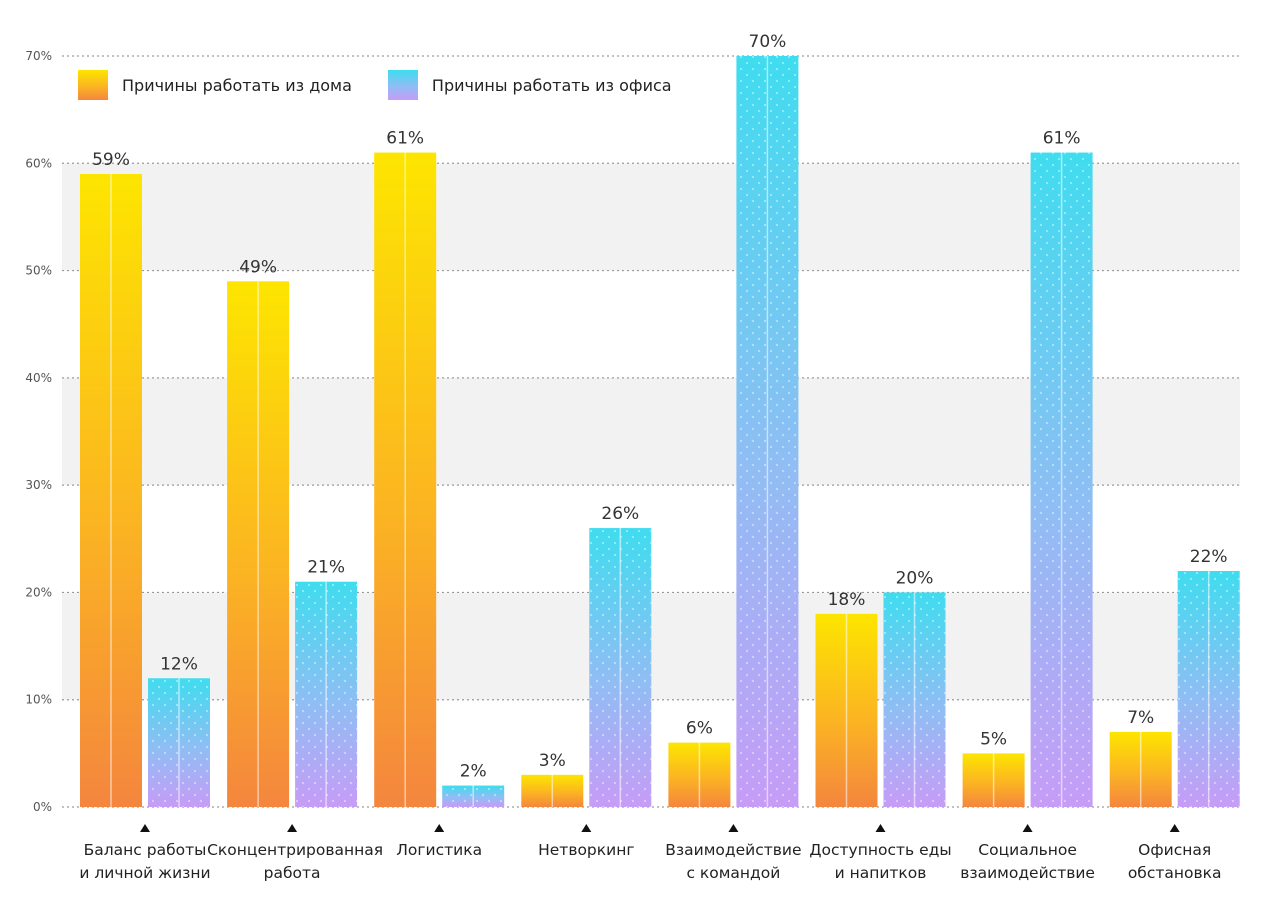 This screenshot has width=1280, height=919. What do you see at coordinates (915, 578) in the screenshot?
I see `value-label-office: 20%` at bounding box center [915, 578].